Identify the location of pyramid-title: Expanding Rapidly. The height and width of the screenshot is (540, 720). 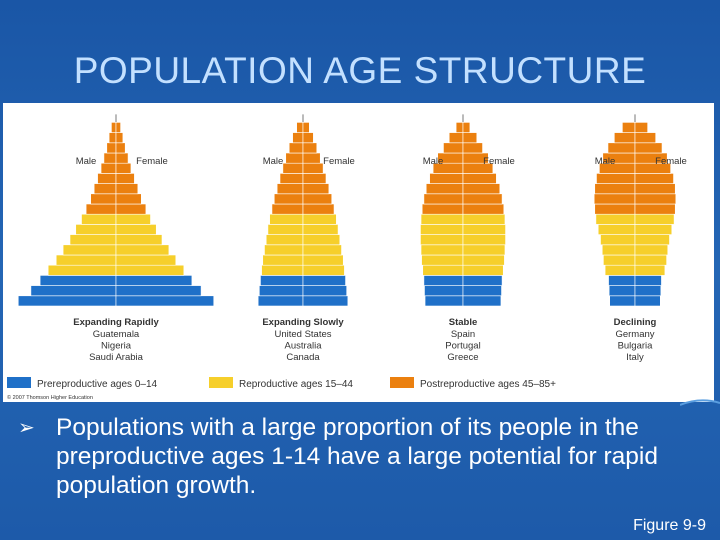
(116, 322).